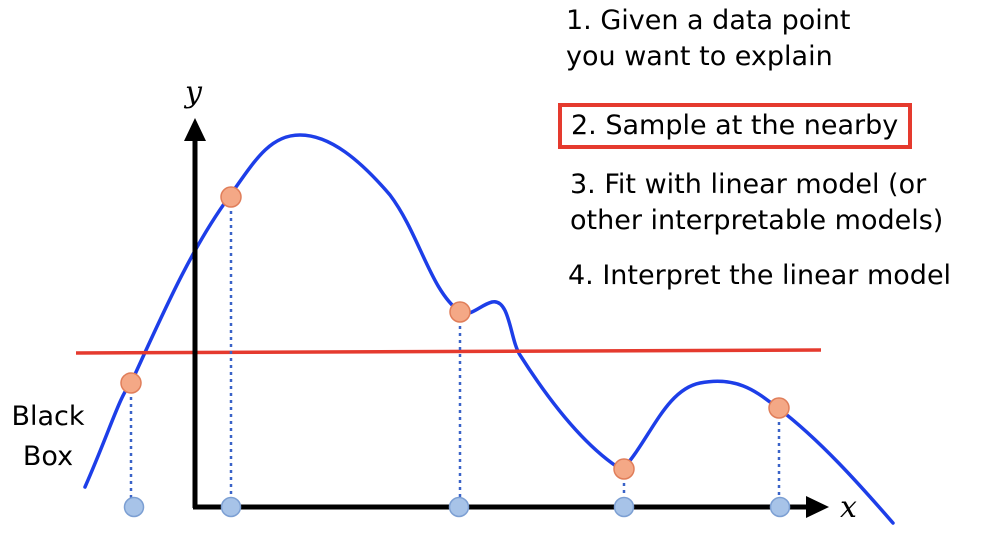 This screenshot has height=556, width=998. What do you see at coordinates (48, 437) in the screenshot?
I see `black-box-label: Black Box` at bounding box center [48, 437].